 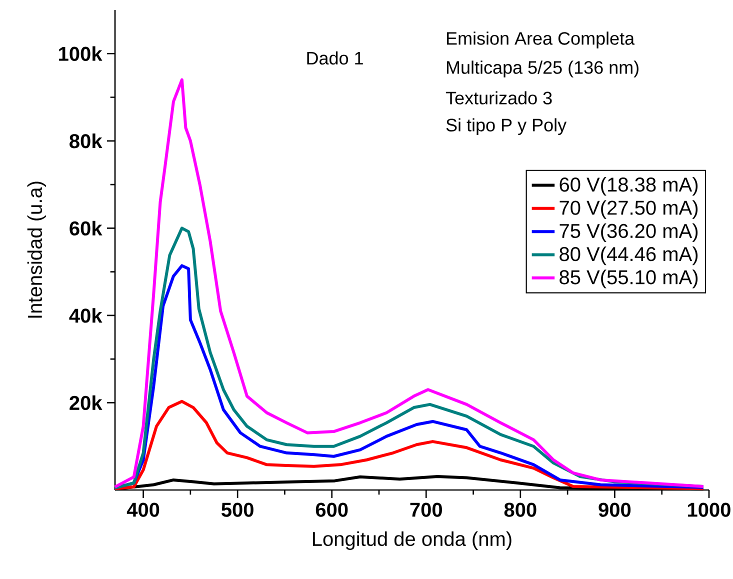 I want to click on x-tick-label: 800, so click(x=520, y=509).